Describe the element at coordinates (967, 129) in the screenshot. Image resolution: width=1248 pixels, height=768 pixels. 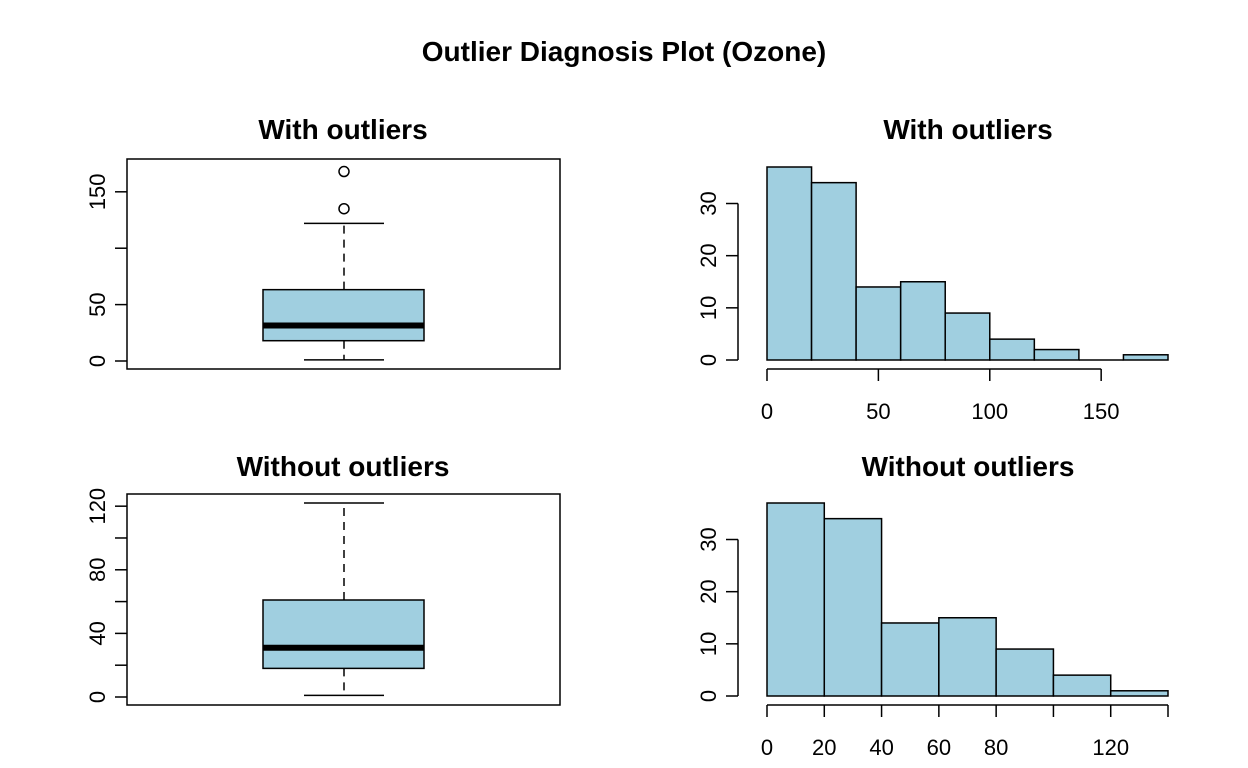
I see `panel-title-hist-with: With outliers` at that location.